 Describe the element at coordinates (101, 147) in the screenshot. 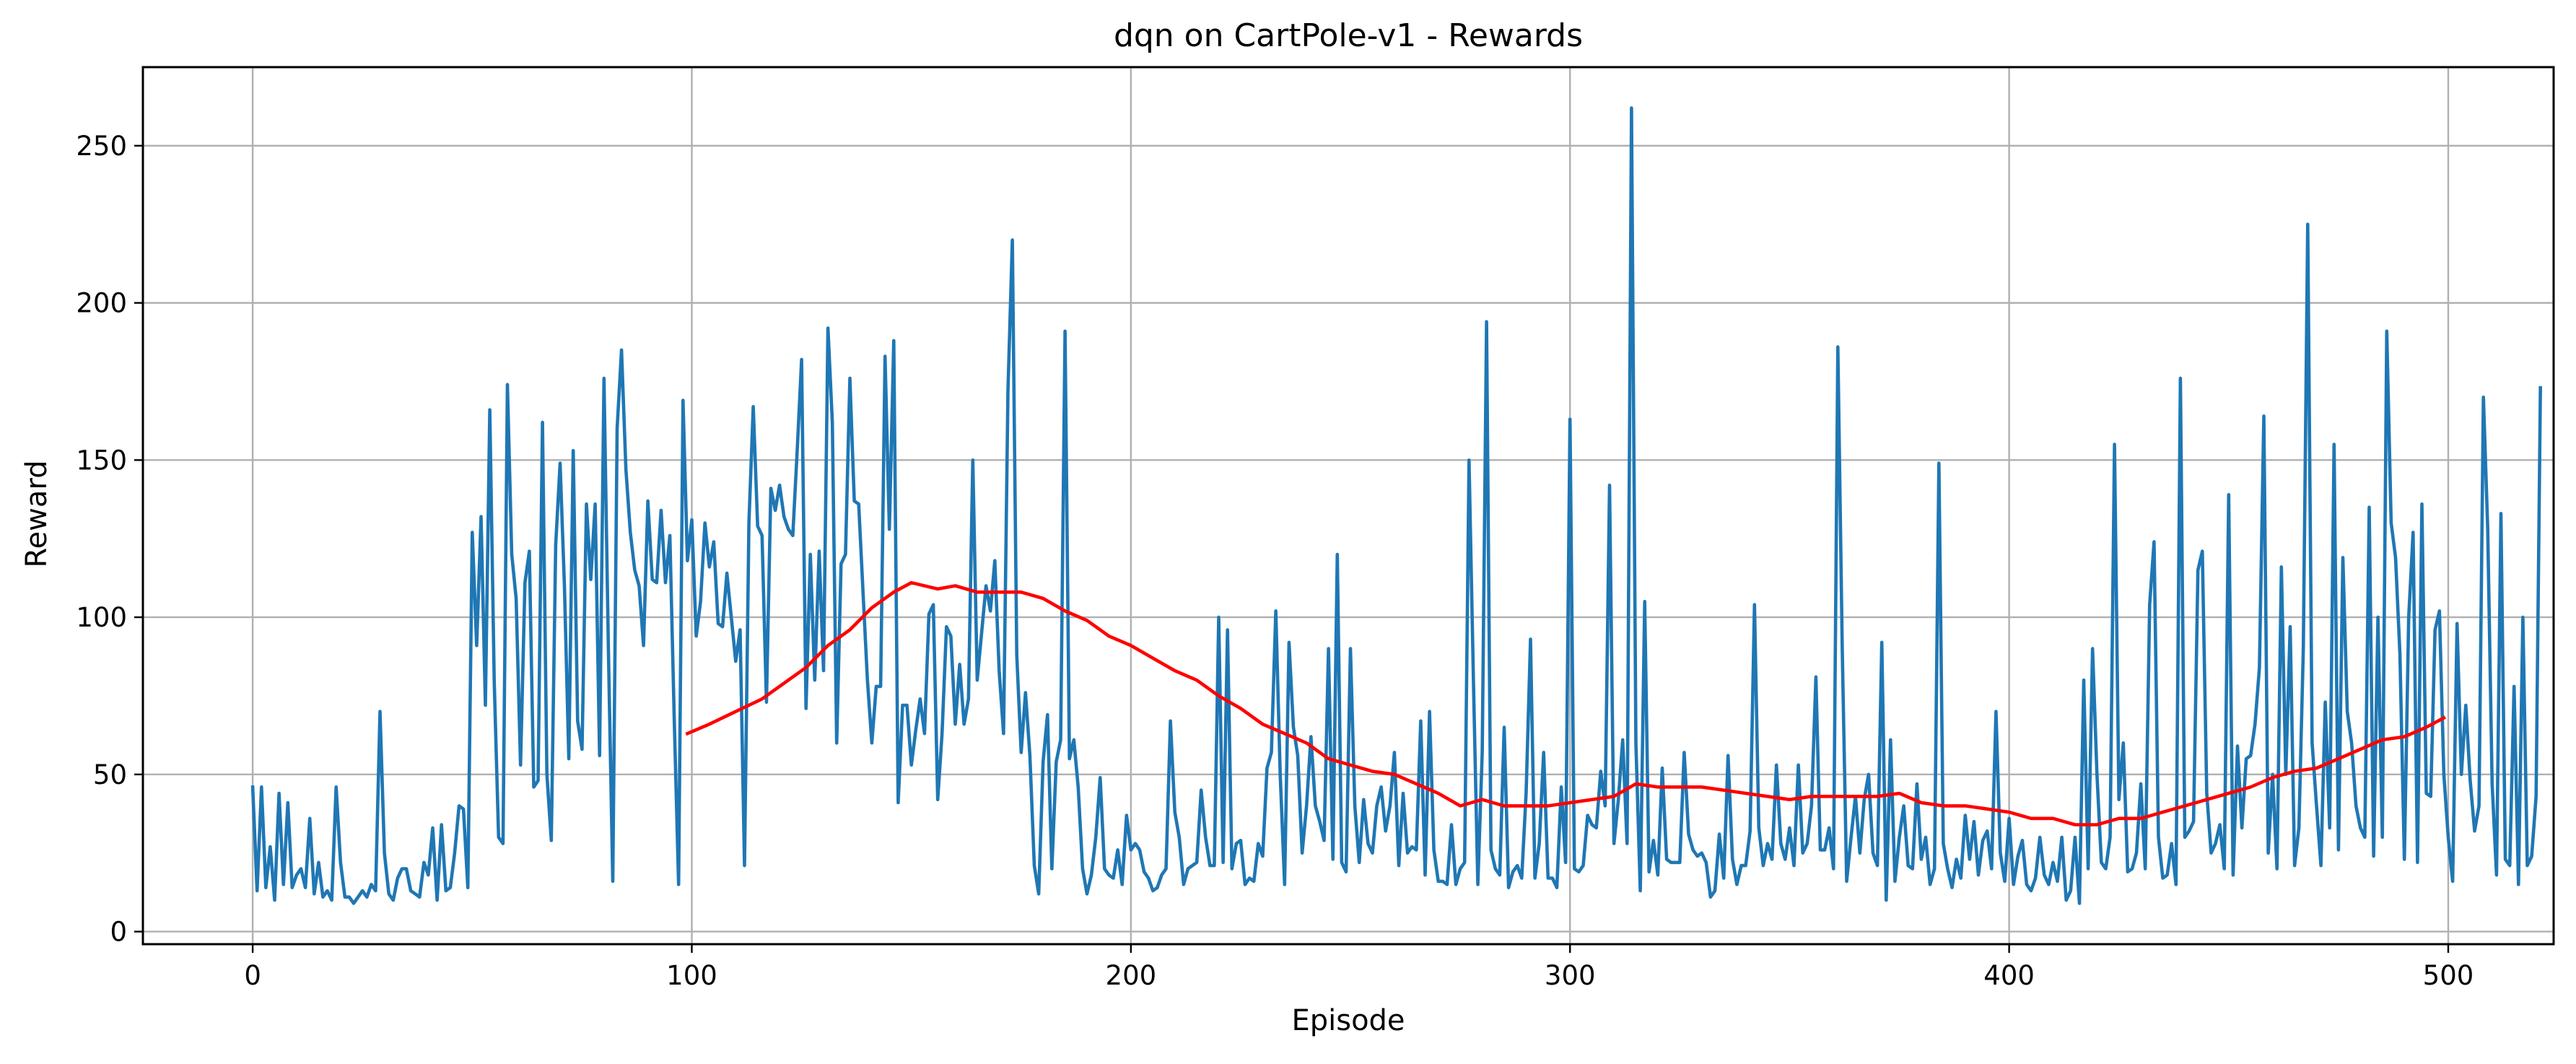

I see `y-tick-label: 250` at that location.